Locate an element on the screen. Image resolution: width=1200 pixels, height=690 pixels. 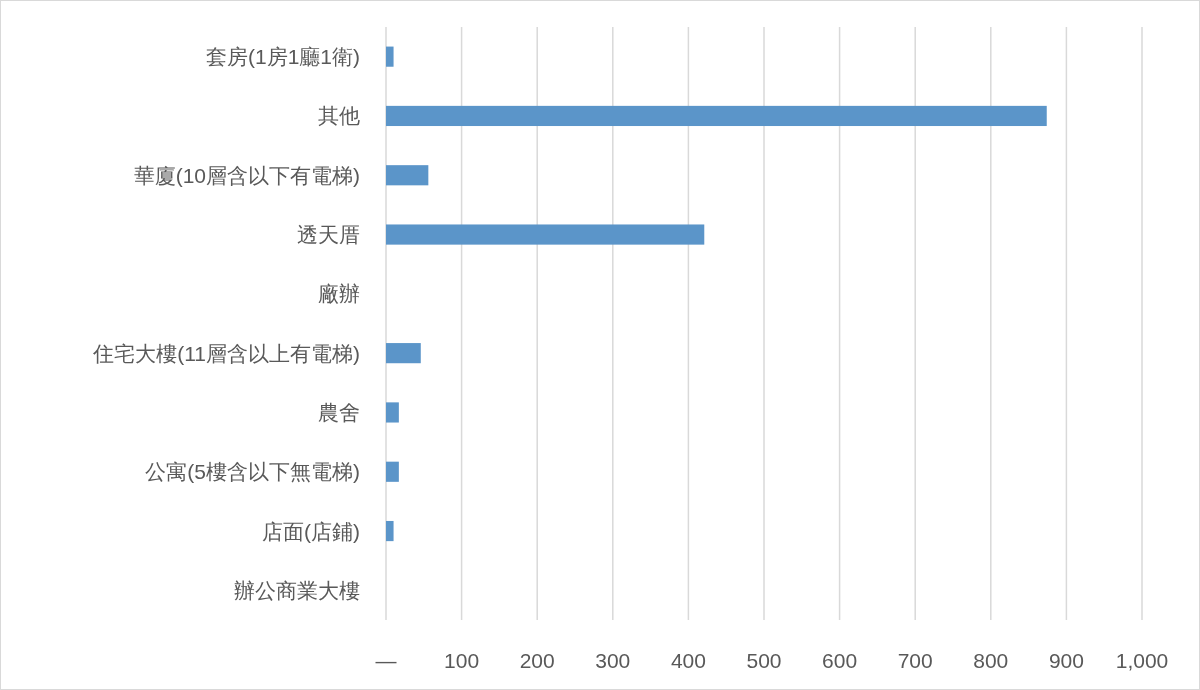
y-tick-label: 其他 is located at coordinates (339, 116).